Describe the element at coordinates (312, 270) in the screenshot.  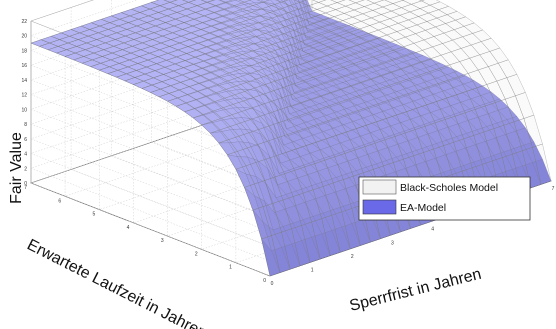
I see `x-tick-label: 1` at that location.